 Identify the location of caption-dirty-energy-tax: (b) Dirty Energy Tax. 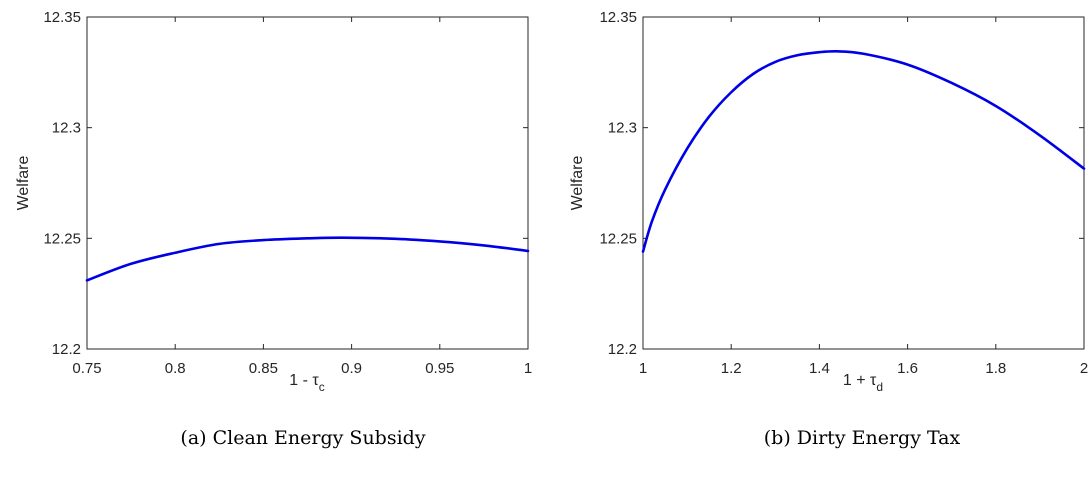
(862, 438).